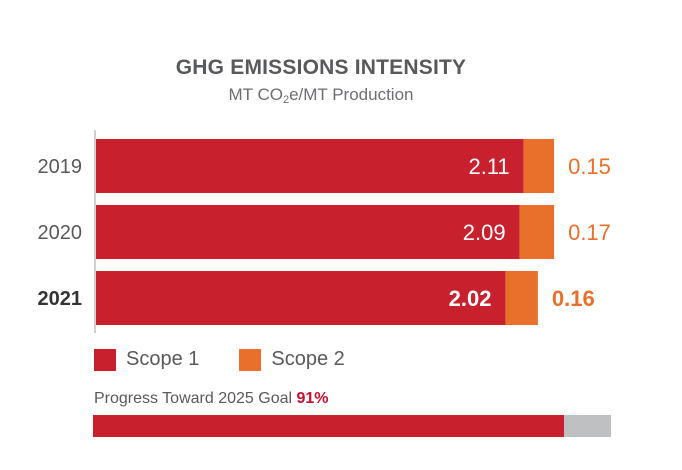 The image size is (682, 470). I want to click on legend-item-scope1: Scope 1, so click(146, 359).